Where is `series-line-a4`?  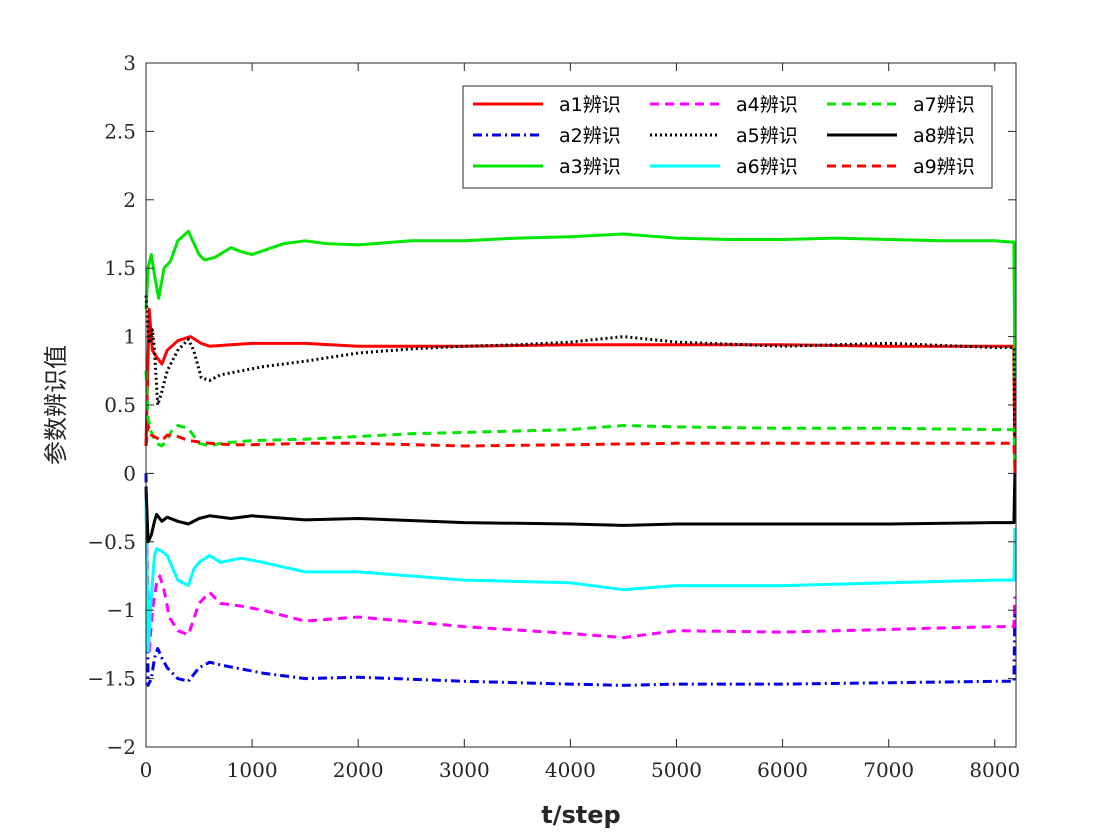
series-line-a4 is located at coordinates (580, 576).